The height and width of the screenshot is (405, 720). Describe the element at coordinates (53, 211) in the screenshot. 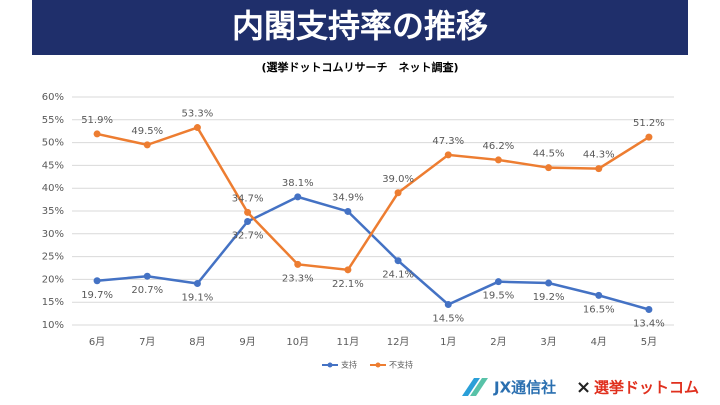

I see `y-tick-label: 35%` at that location.